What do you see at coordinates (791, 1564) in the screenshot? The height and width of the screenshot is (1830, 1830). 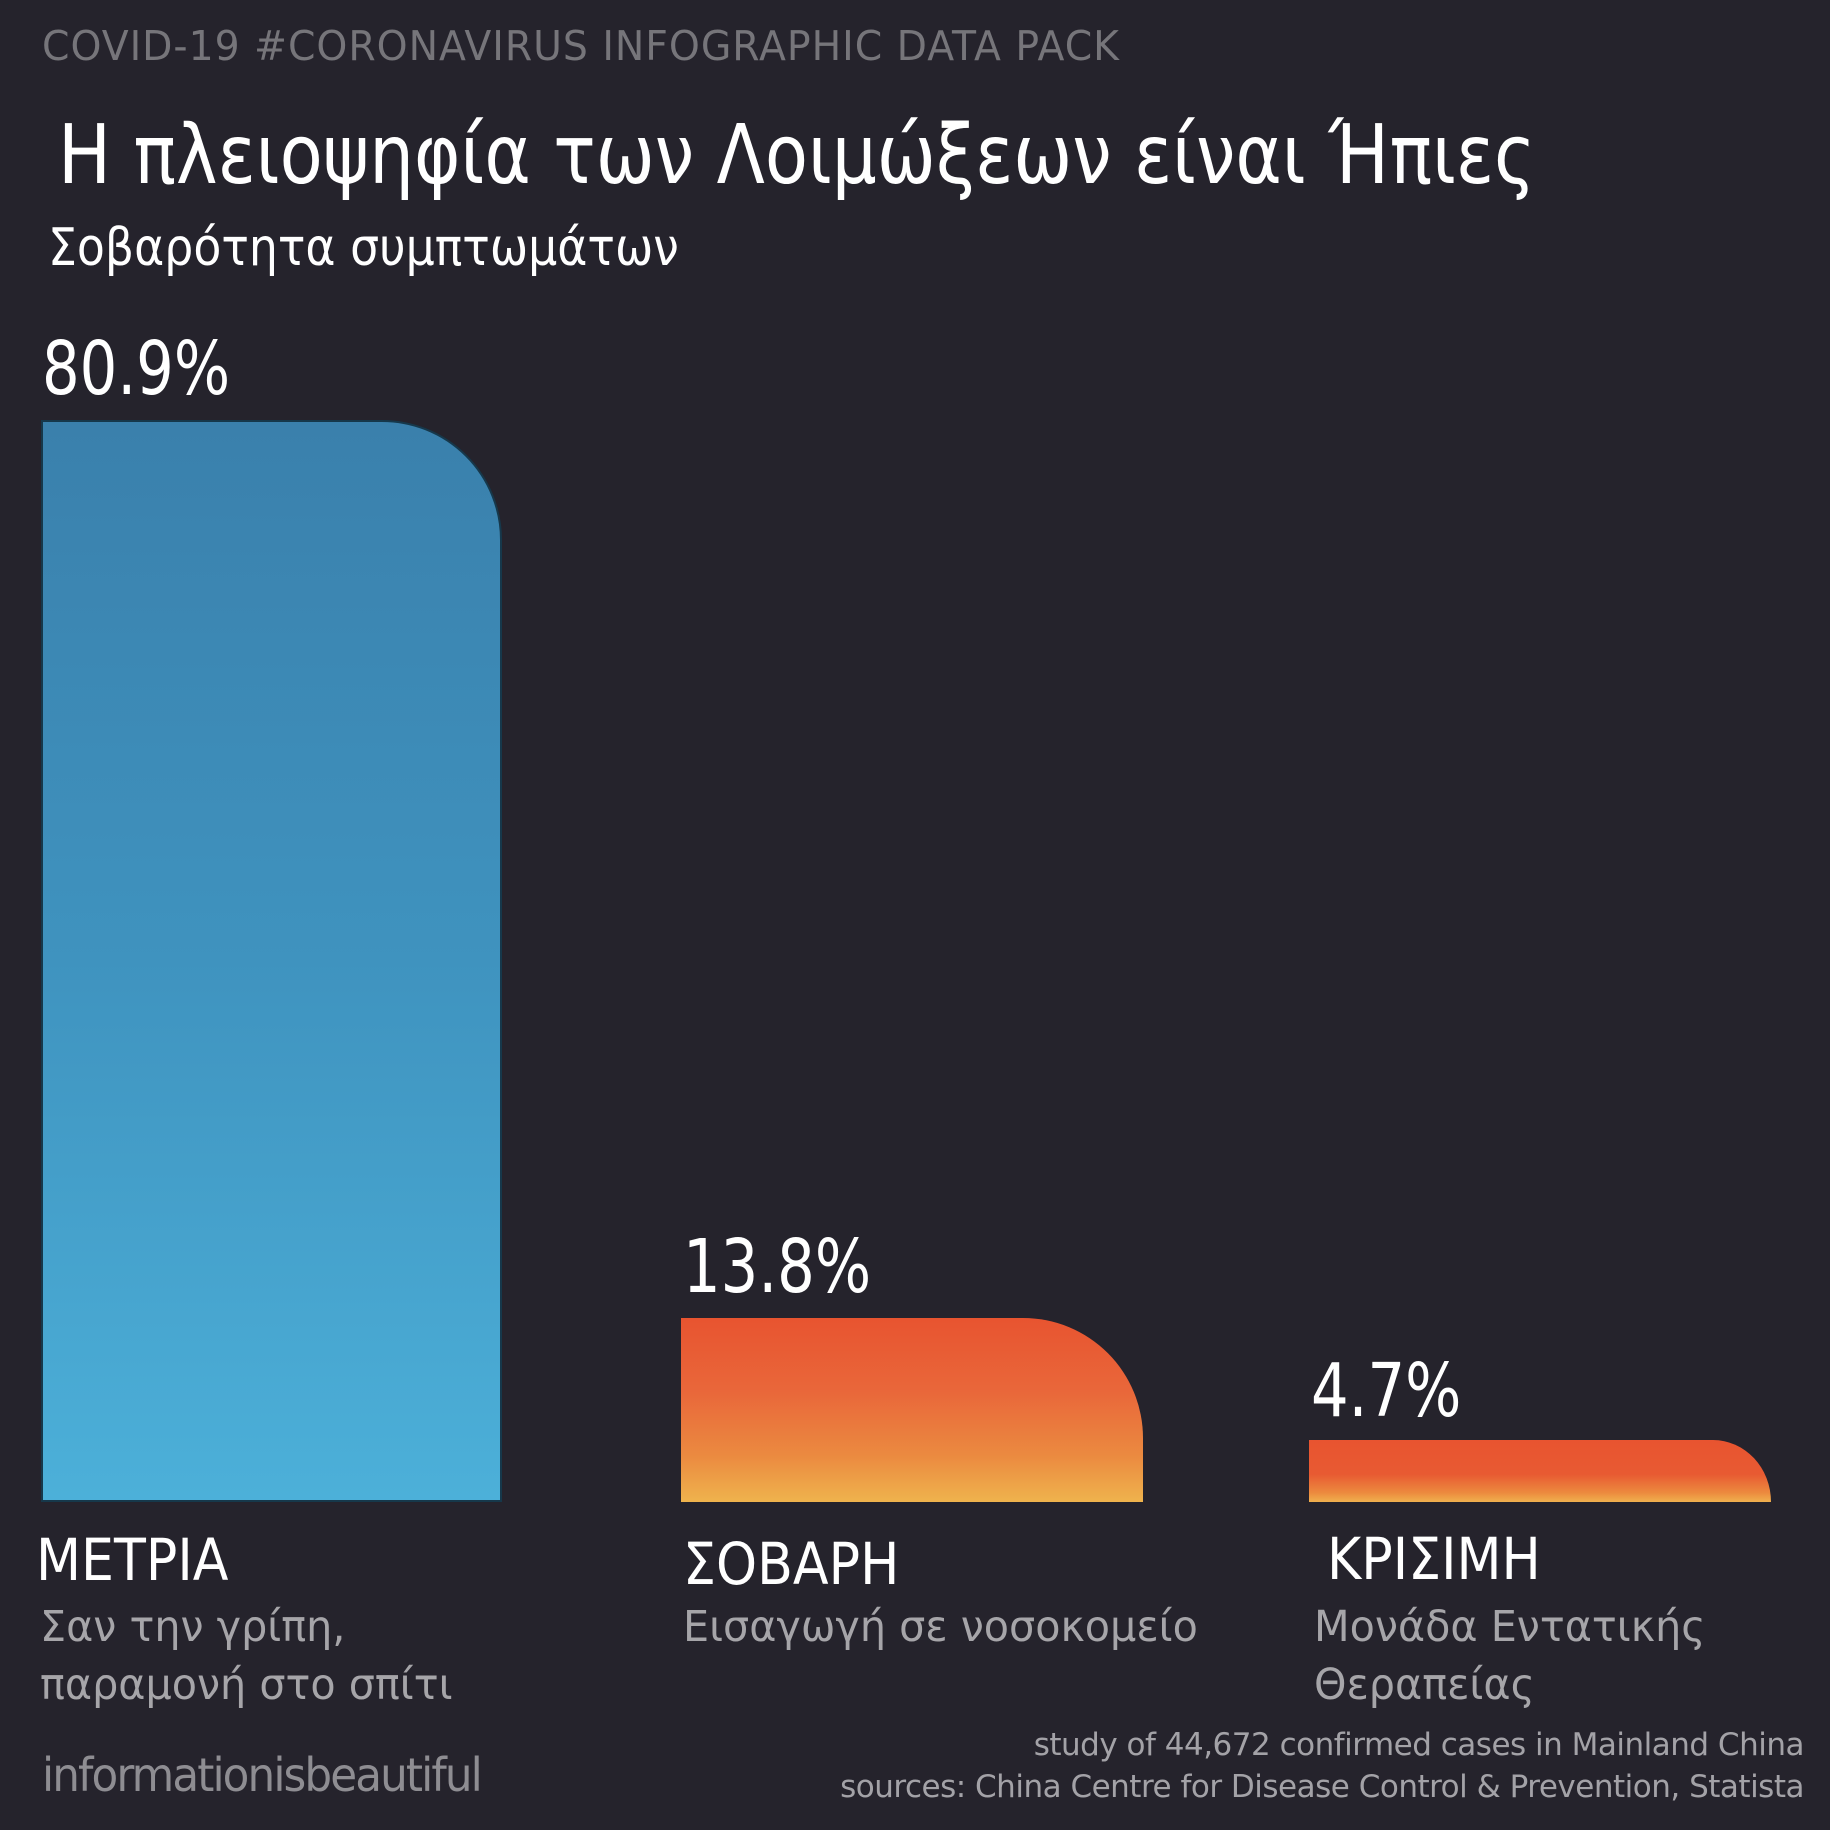 I see `category-label-severe: ΣΟΒΑΡΗ` at bounding box center [791, 1564].